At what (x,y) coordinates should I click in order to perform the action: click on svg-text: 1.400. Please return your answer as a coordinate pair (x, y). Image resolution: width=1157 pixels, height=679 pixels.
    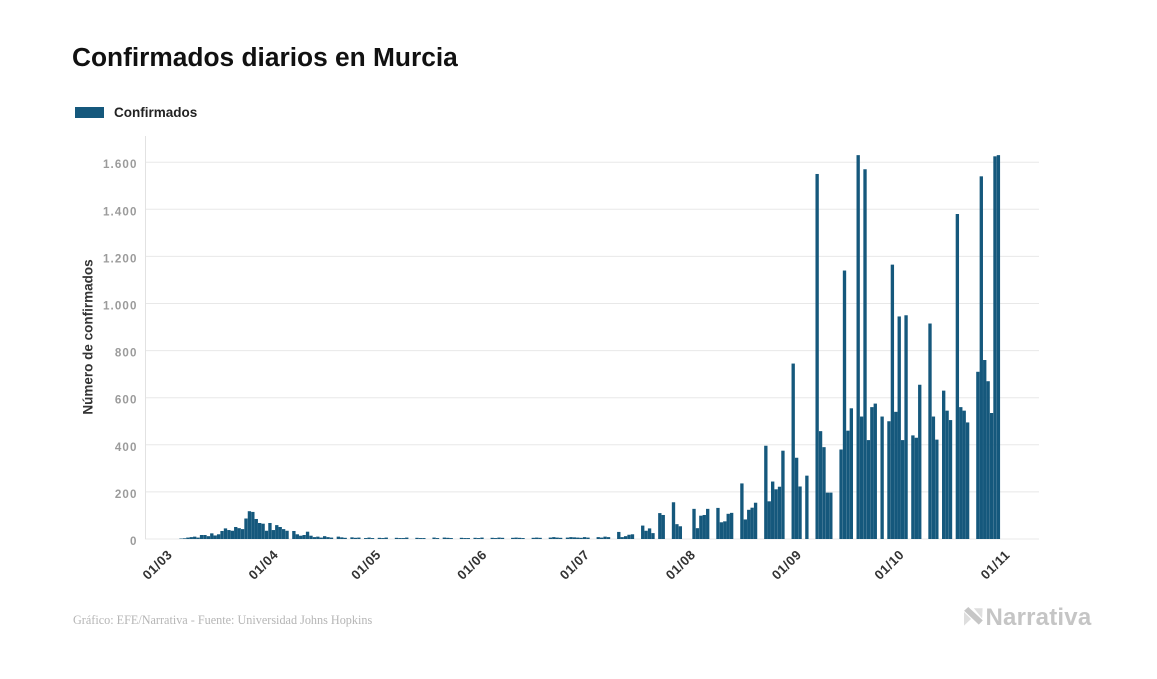
    Looking at the image, I should click on (120, 211).